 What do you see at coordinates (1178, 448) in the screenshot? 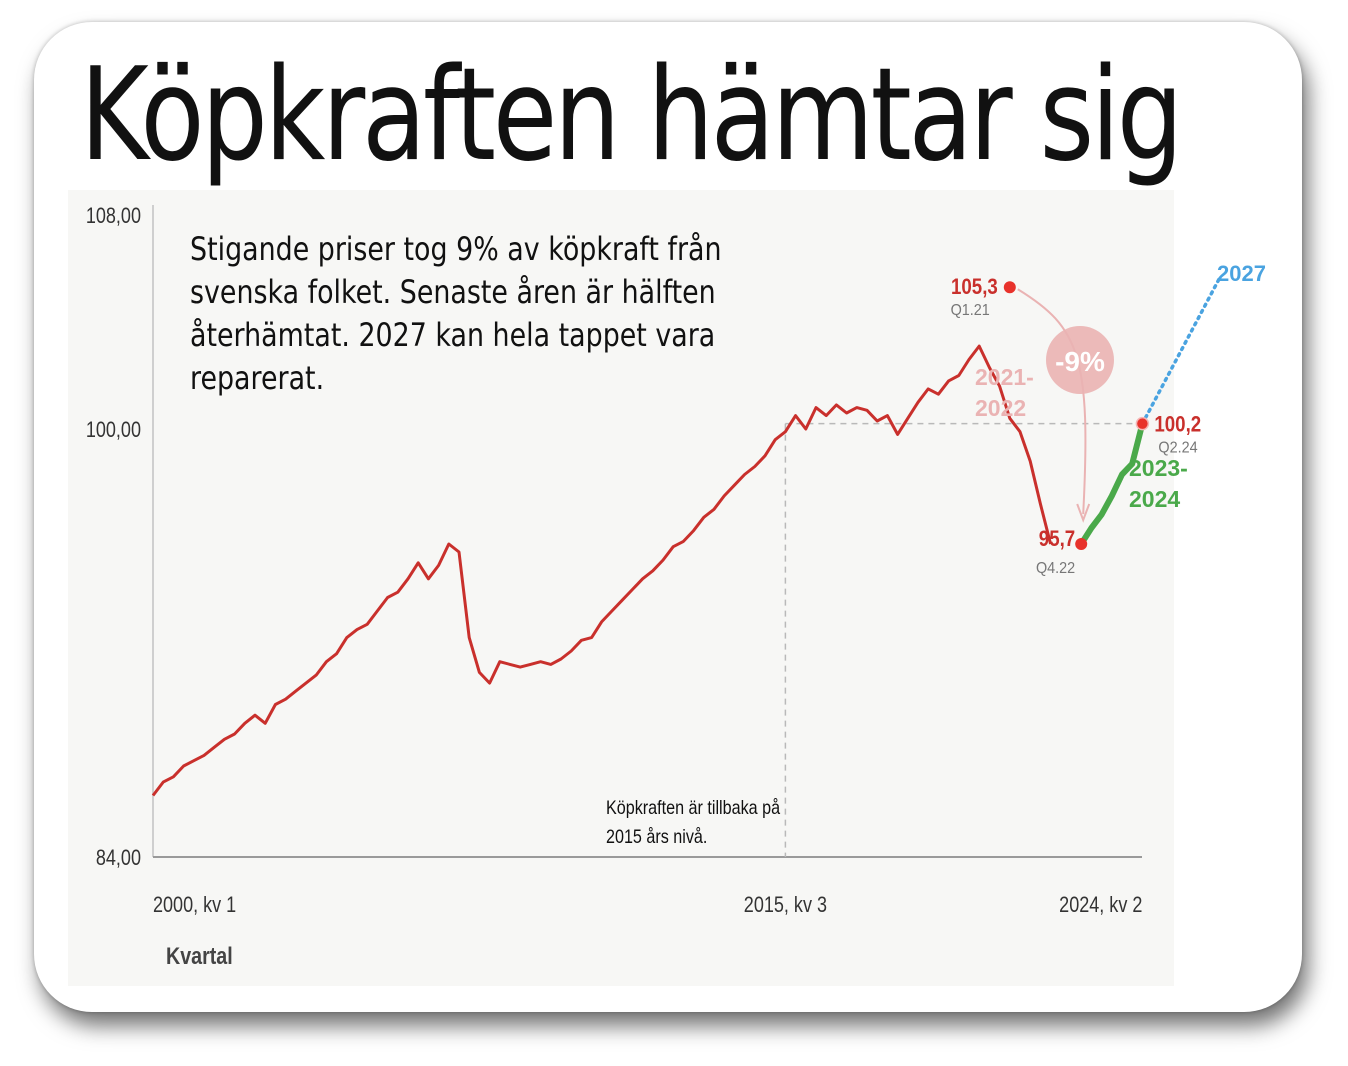
I see `latest-date-label: Q2.24` at bounding box center [1178, 448].